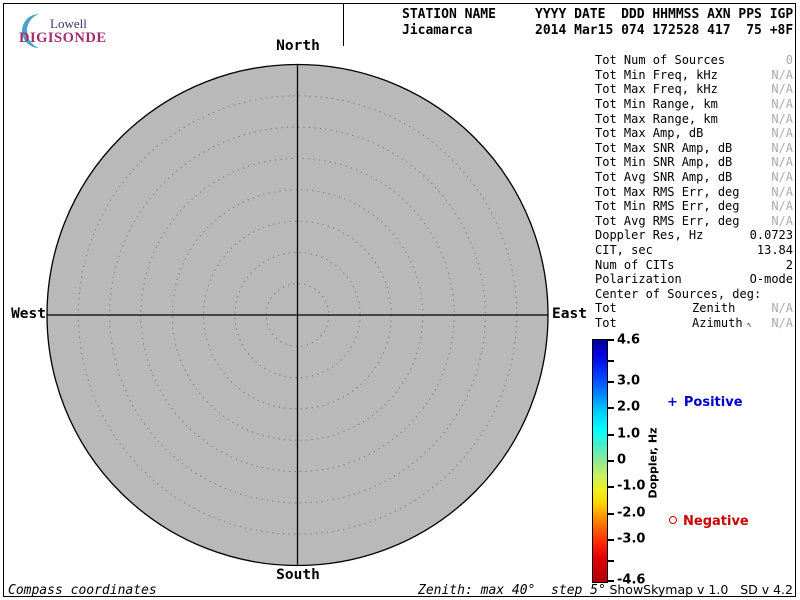 Image resolution: width=800 pixels, height=600 pixels. I want to click on header-separator-line, so click(343, 25).